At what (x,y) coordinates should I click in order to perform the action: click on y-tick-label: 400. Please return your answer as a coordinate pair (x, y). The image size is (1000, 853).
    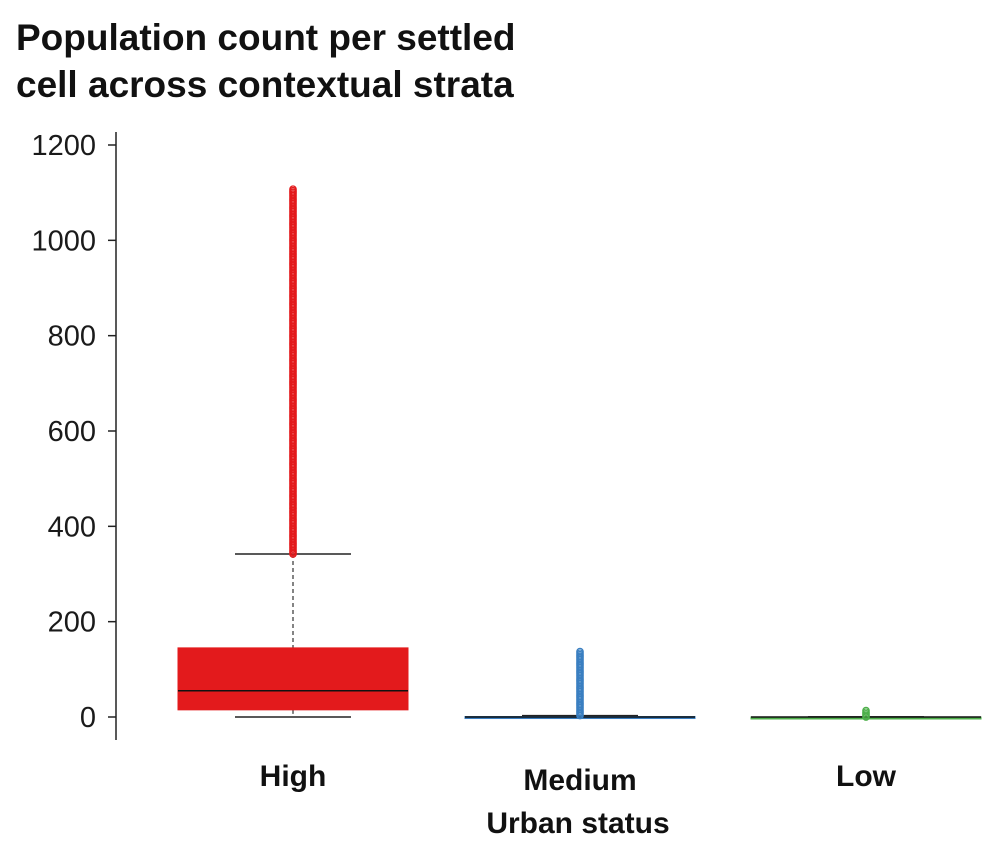
    Looking at the image, I should click on (72, 527).